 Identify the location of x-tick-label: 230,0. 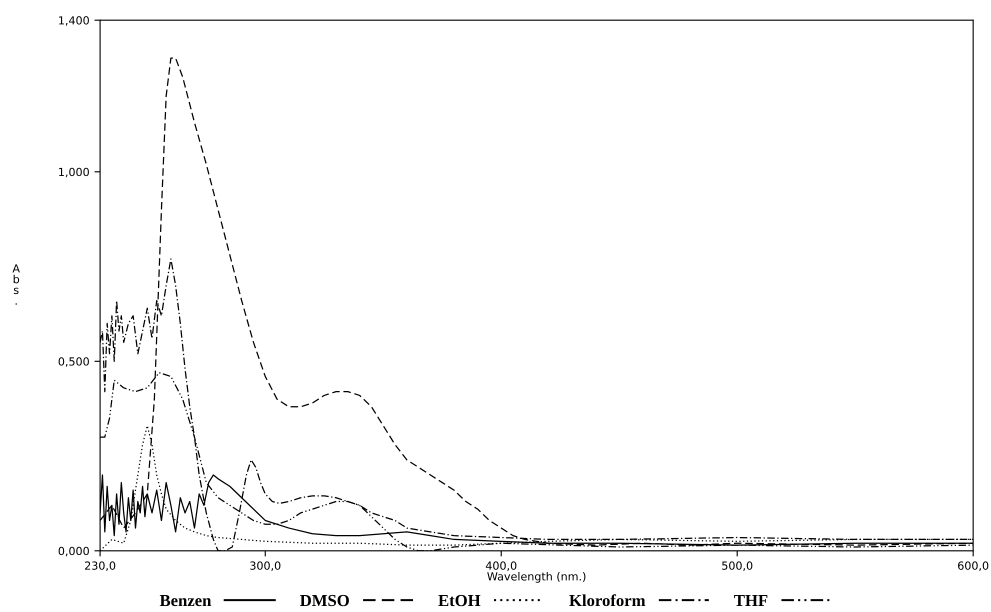
(100, 566).